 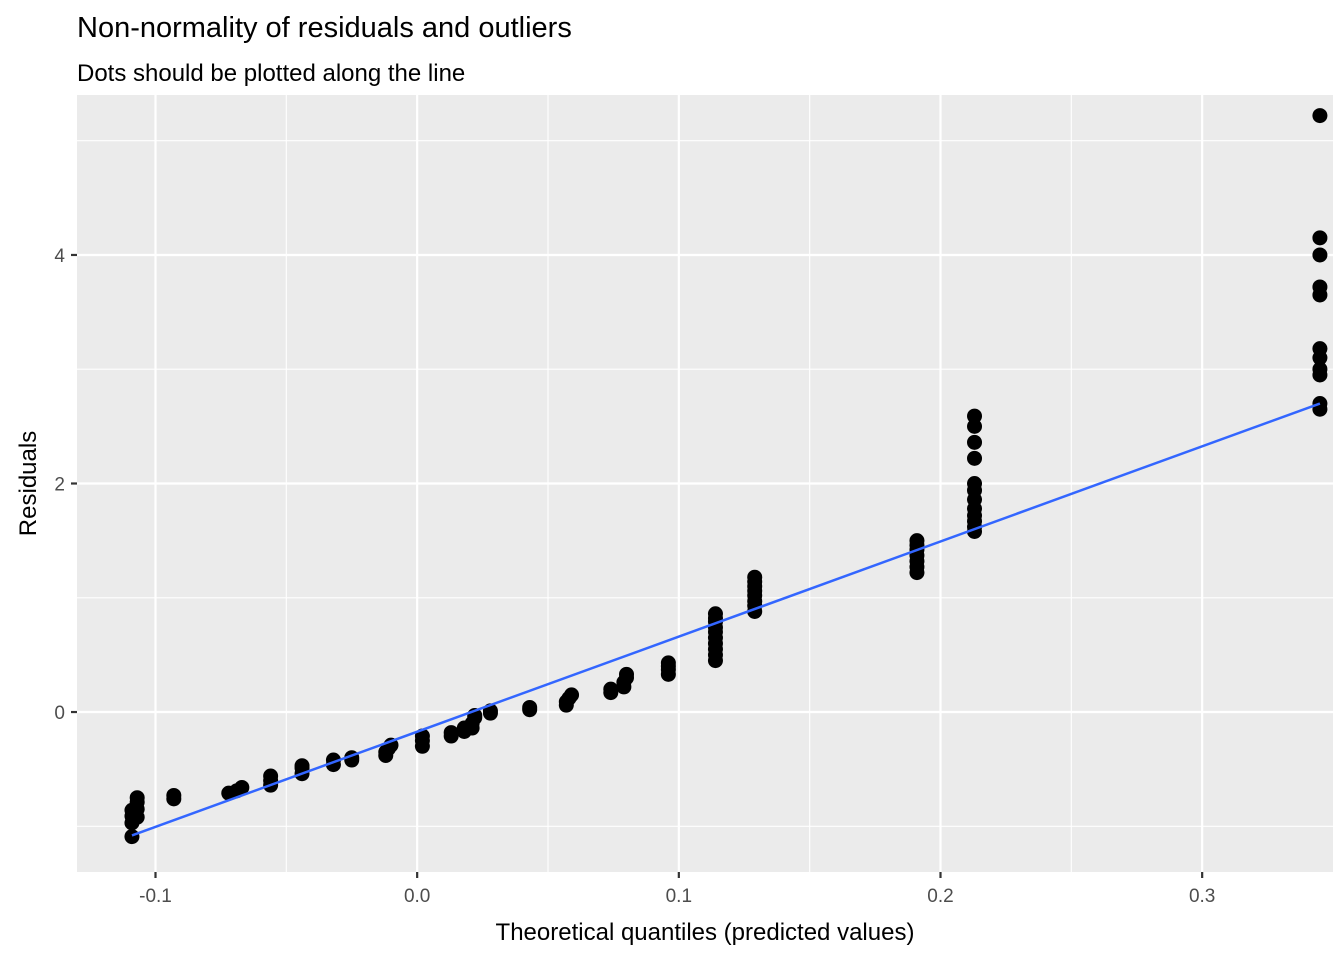 What do you see at coordinates (271, 73) in the screenshot?
I see `chart-subtitle: Dots should be plotted along the line` at bounding box center [271, 73].